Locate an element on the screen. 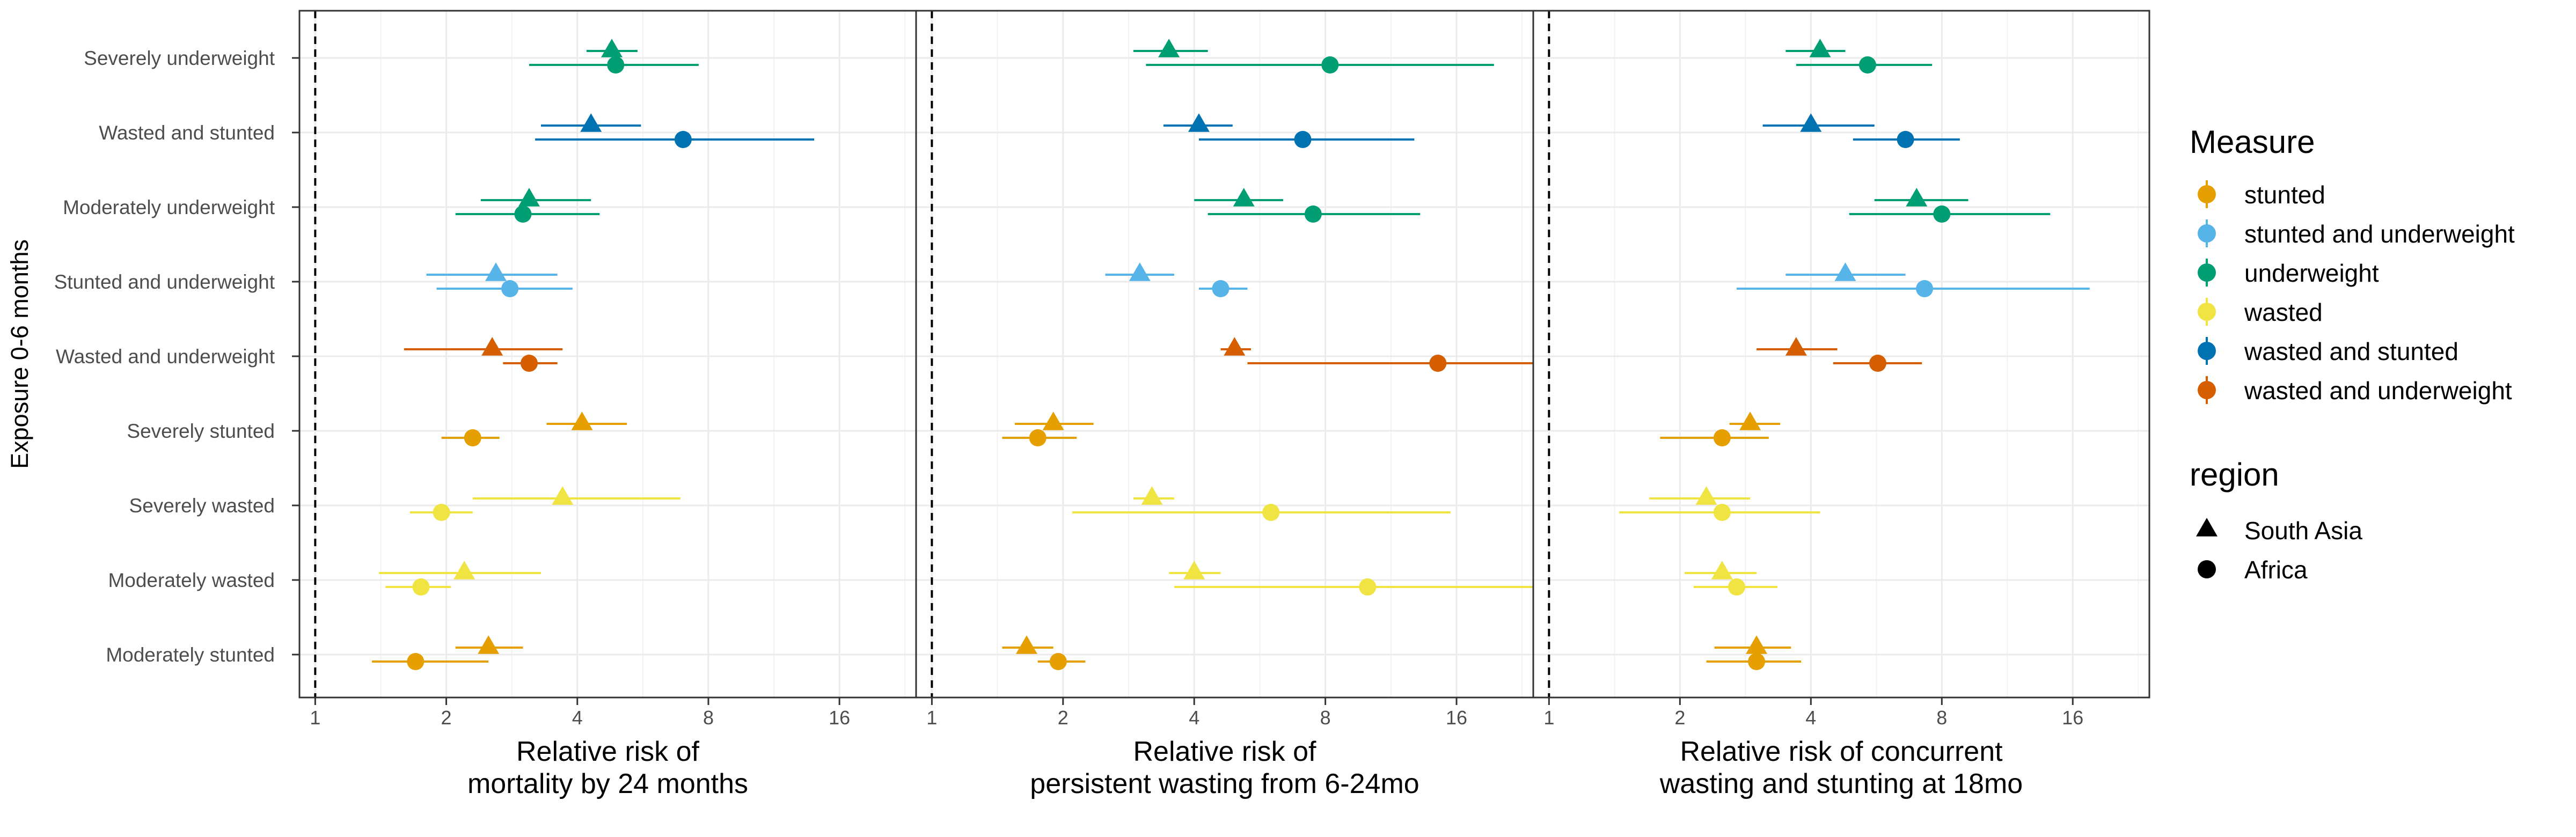  x-axis-title-line-1: Relative risk of concurrent is located at coordinates (1841, 751).